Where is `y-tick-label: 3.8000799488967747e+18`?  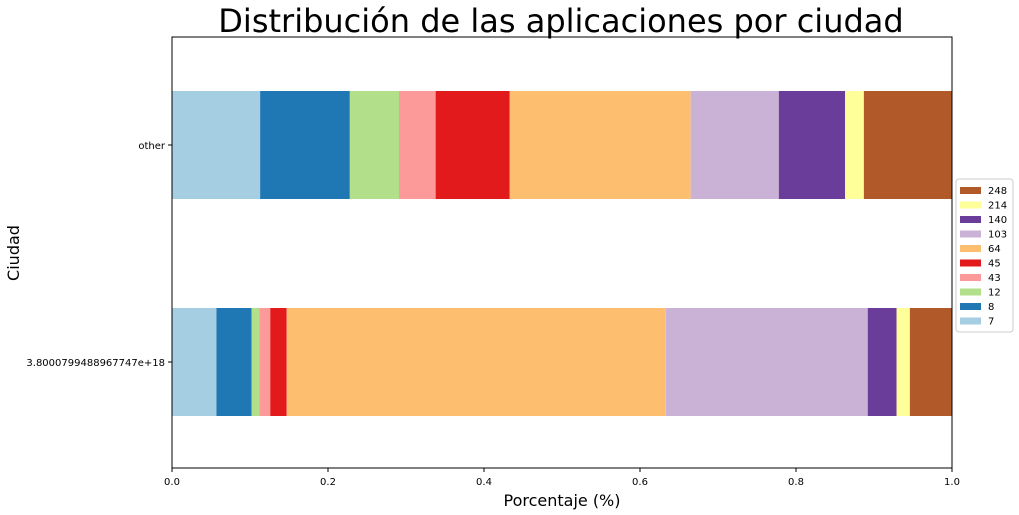
y-tick-label: 3.8000799488967747e+18 is located at coordinates (95, 363).